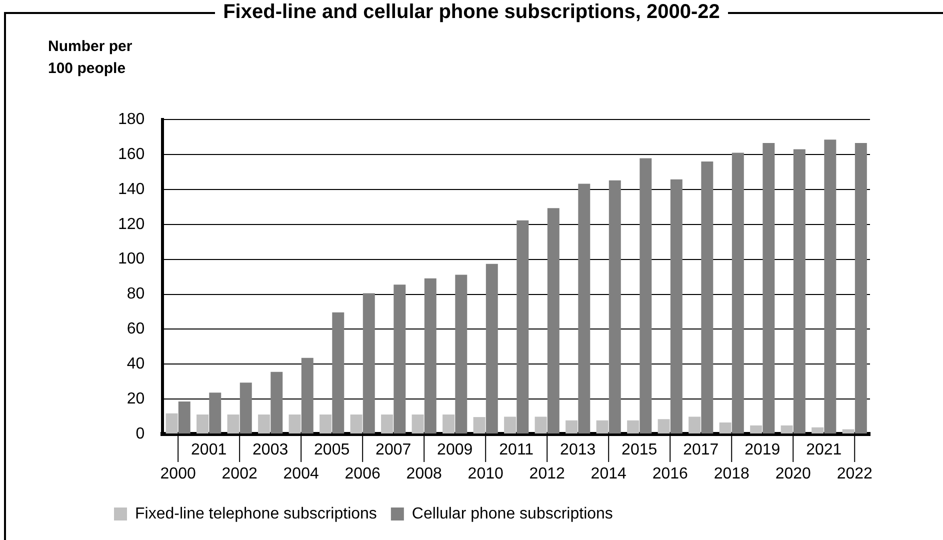  Describe the element at coordinates (131, 259) in the screenshot. I see `y-tick-label: 100` at that location.